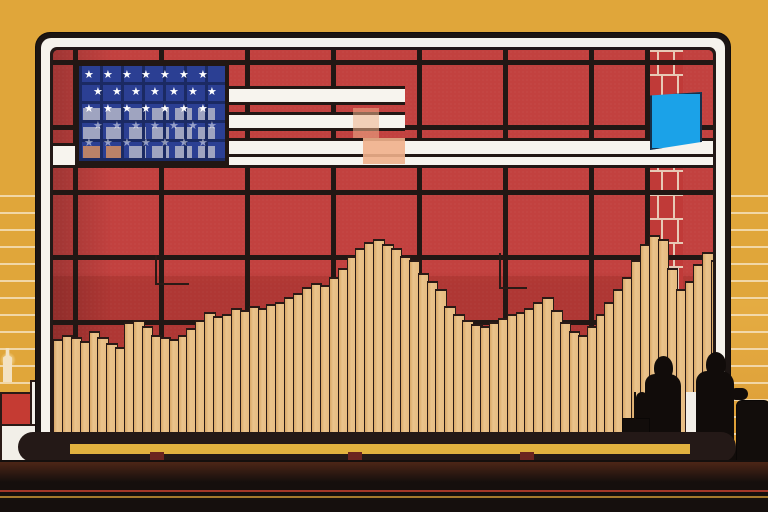 This screenshot has height=512, width=768. What do you see at coordinates (380, 449) in the screenshot?
I see `counter-yellow-stripe` at bounding box center [380, 449].